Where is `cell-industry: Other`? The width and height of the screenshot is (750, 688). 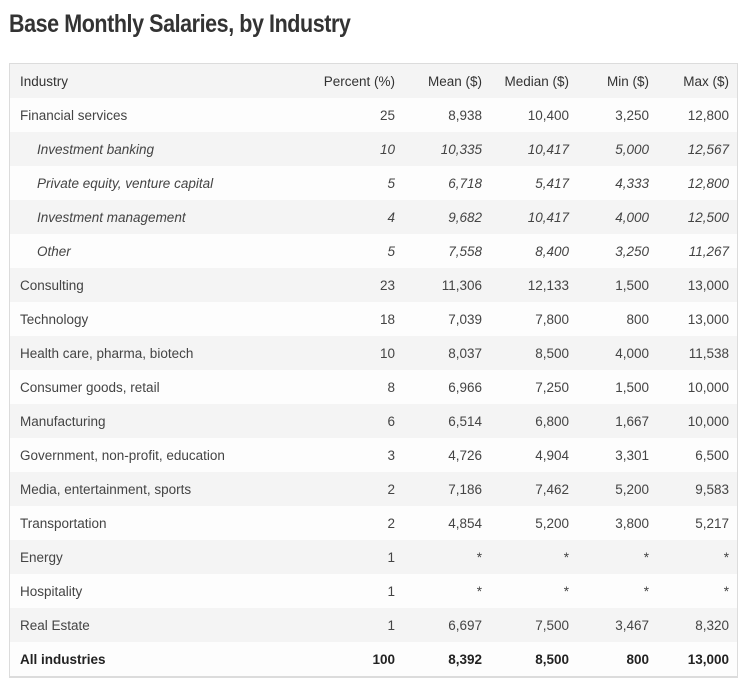 cell-industry: Other is located at coordinates (54, 251).